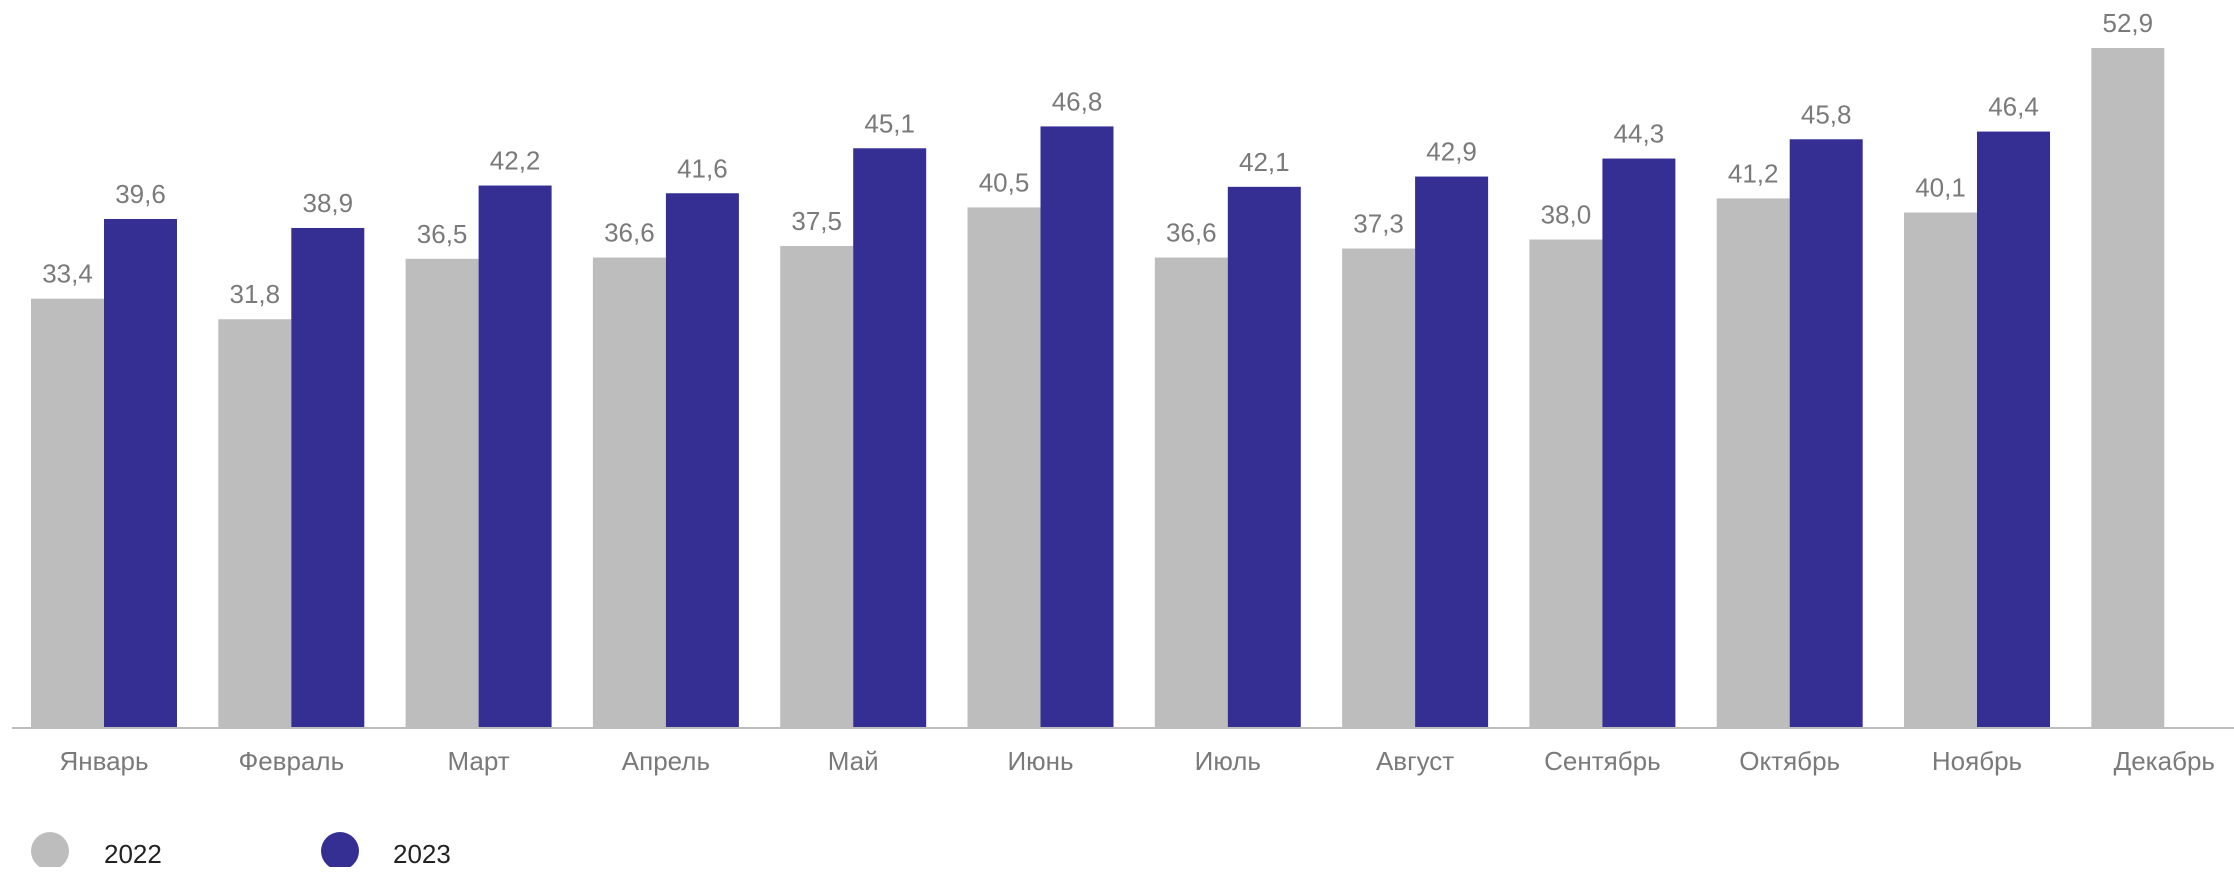 This screenshot has width=2234, height=872. I want to click on legend-label-2023: 2023, so click(422, 853).